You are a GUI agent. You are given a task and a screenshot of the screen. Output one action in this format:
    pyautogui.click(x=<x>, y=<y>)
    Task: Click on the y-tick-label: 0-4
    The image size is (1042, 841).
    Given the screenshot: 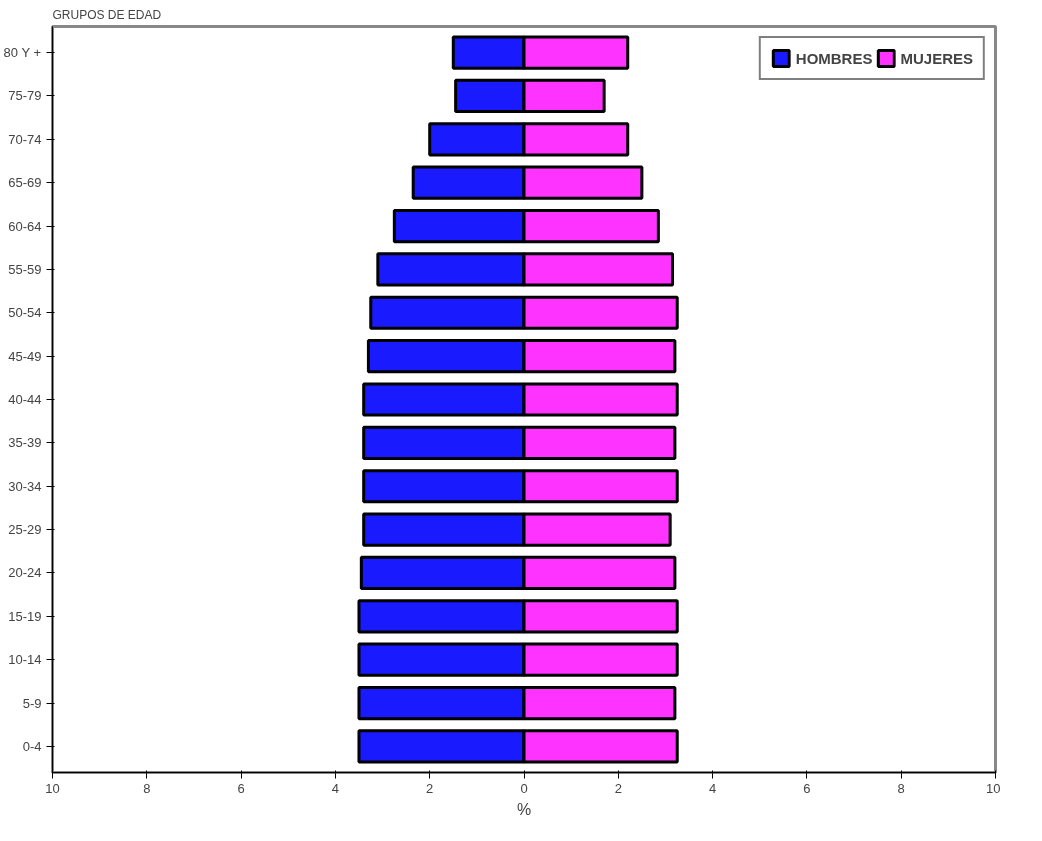 What is the action you would take?
    pyautogui.click(x=32, y=746)
    